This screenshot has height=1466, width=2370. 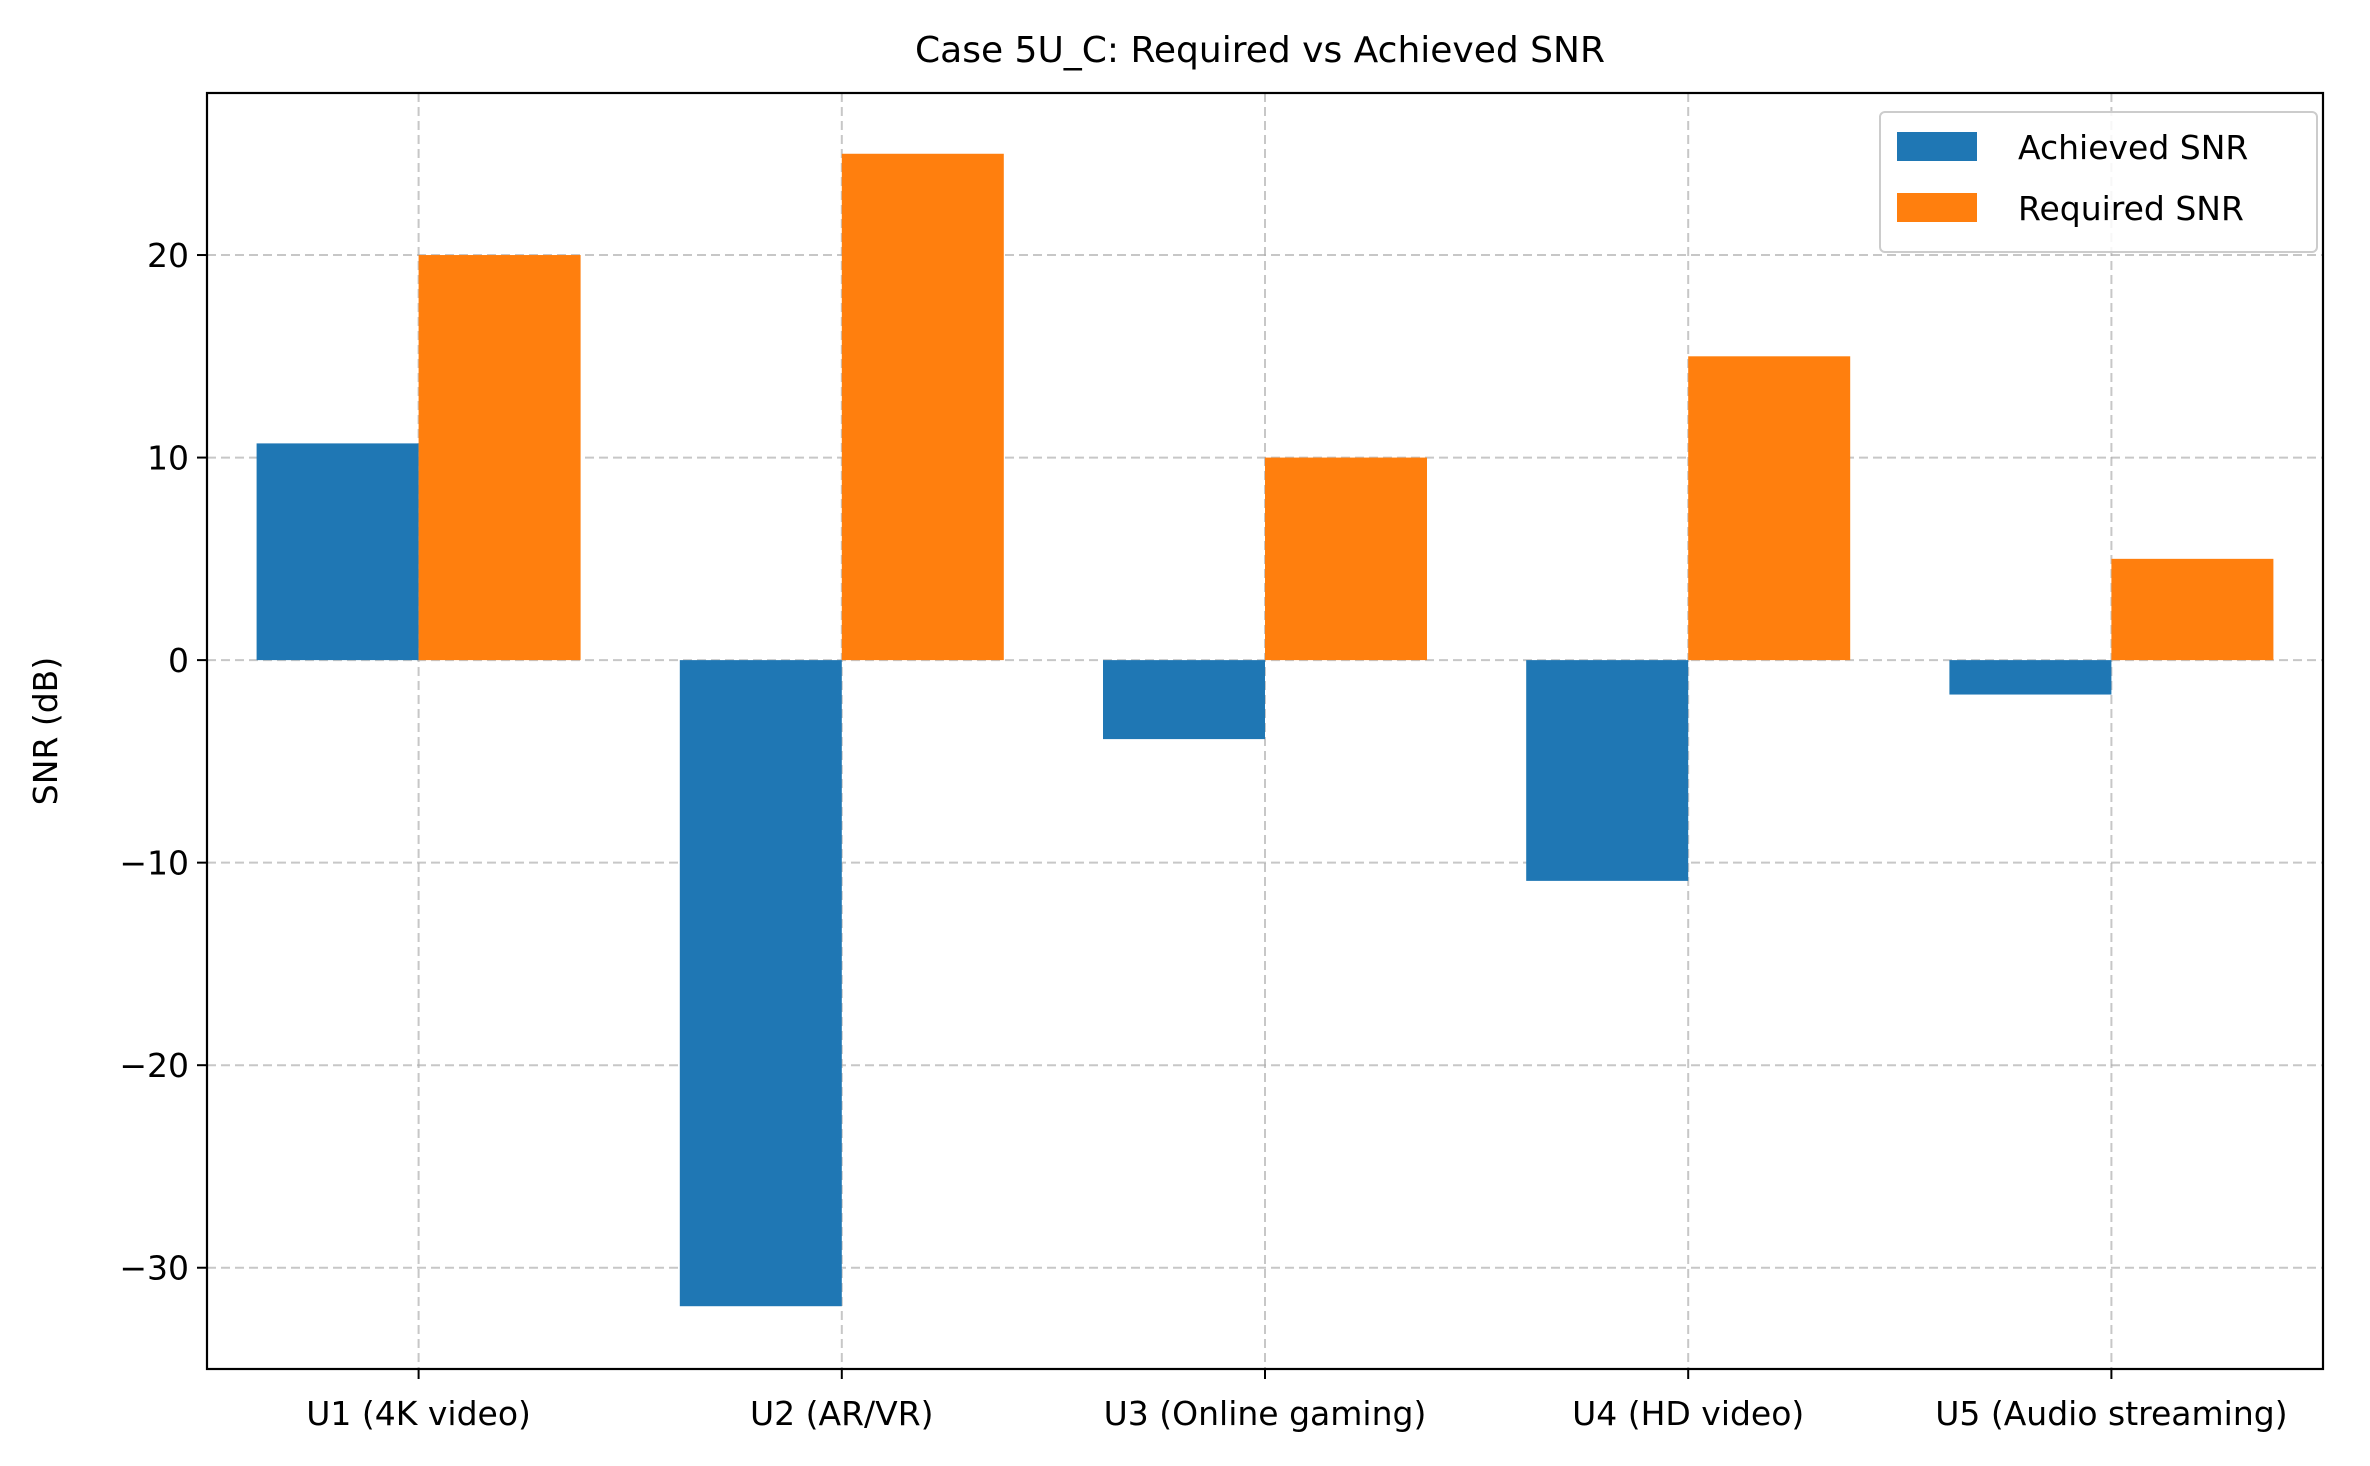 I want to click on y-tick-label: −20, so click(x=154, y=1065).